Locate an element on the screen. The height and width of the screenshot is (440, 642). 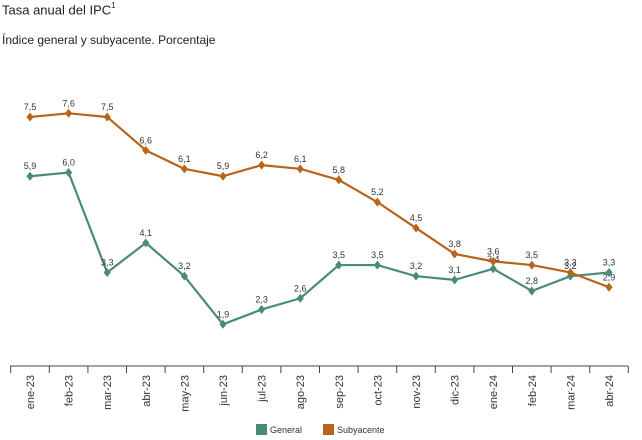
data-label-general: 1,9 is located at coordinates (223, 314).